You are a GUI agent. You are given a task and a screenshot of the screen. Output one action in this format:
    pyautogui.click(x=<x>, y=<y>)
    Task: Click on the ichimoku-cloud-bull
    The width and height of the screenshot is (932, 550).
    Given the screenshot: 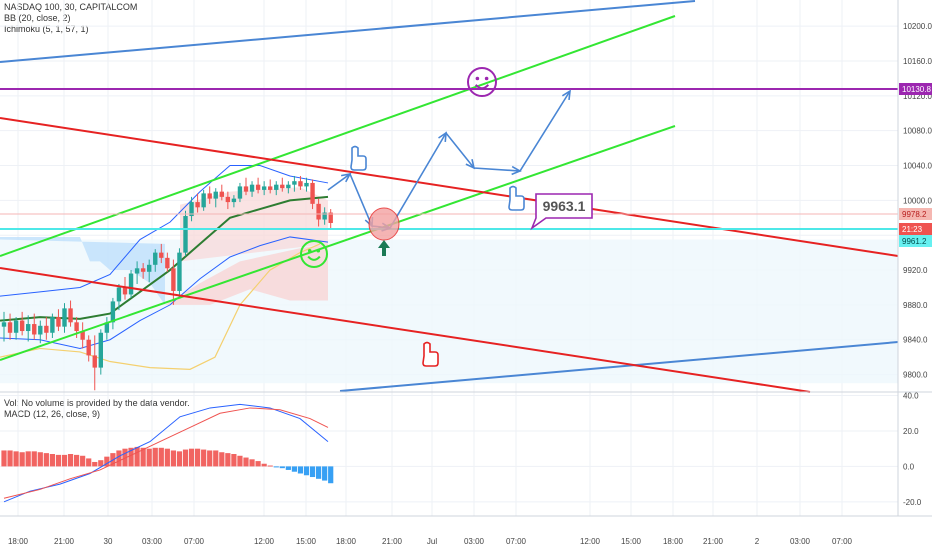 What is the action you would take?
    pyautogui.click(x=82, y=270)
    